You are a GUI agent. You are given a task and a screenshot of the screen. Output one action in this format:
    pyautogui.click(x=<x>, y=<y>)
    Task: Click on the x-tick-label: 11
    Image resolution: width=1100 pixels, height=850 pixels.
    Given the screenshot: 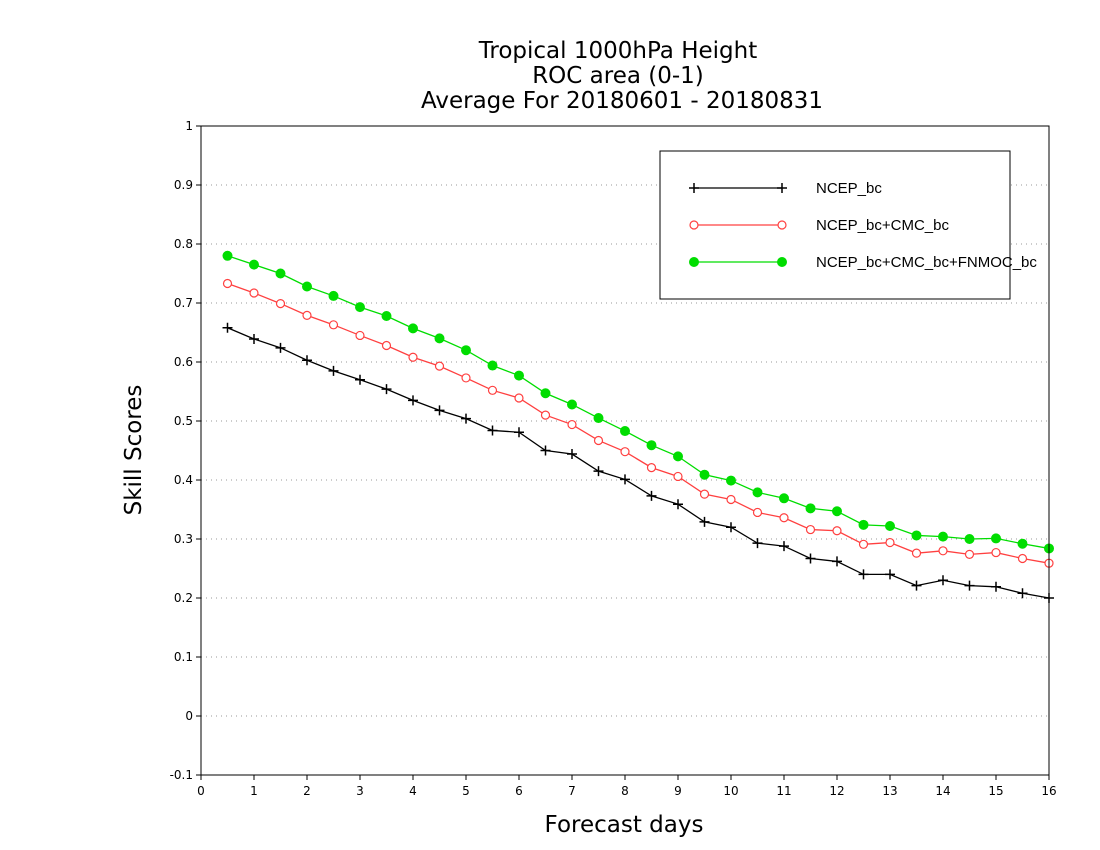 What is the action you would take?
    pyautogui.click(x=783, y=791)
    